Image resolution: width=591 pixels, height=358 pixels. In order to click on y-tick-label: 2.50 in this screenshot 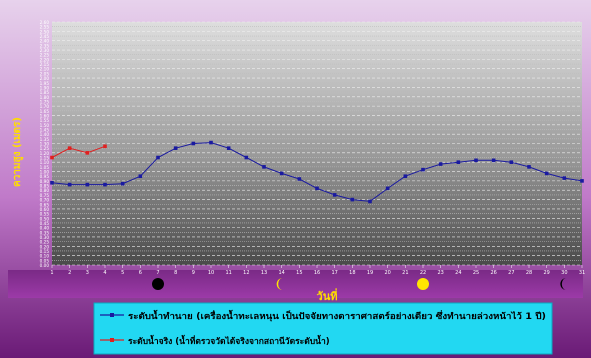, I will do `click(45, 31)`.